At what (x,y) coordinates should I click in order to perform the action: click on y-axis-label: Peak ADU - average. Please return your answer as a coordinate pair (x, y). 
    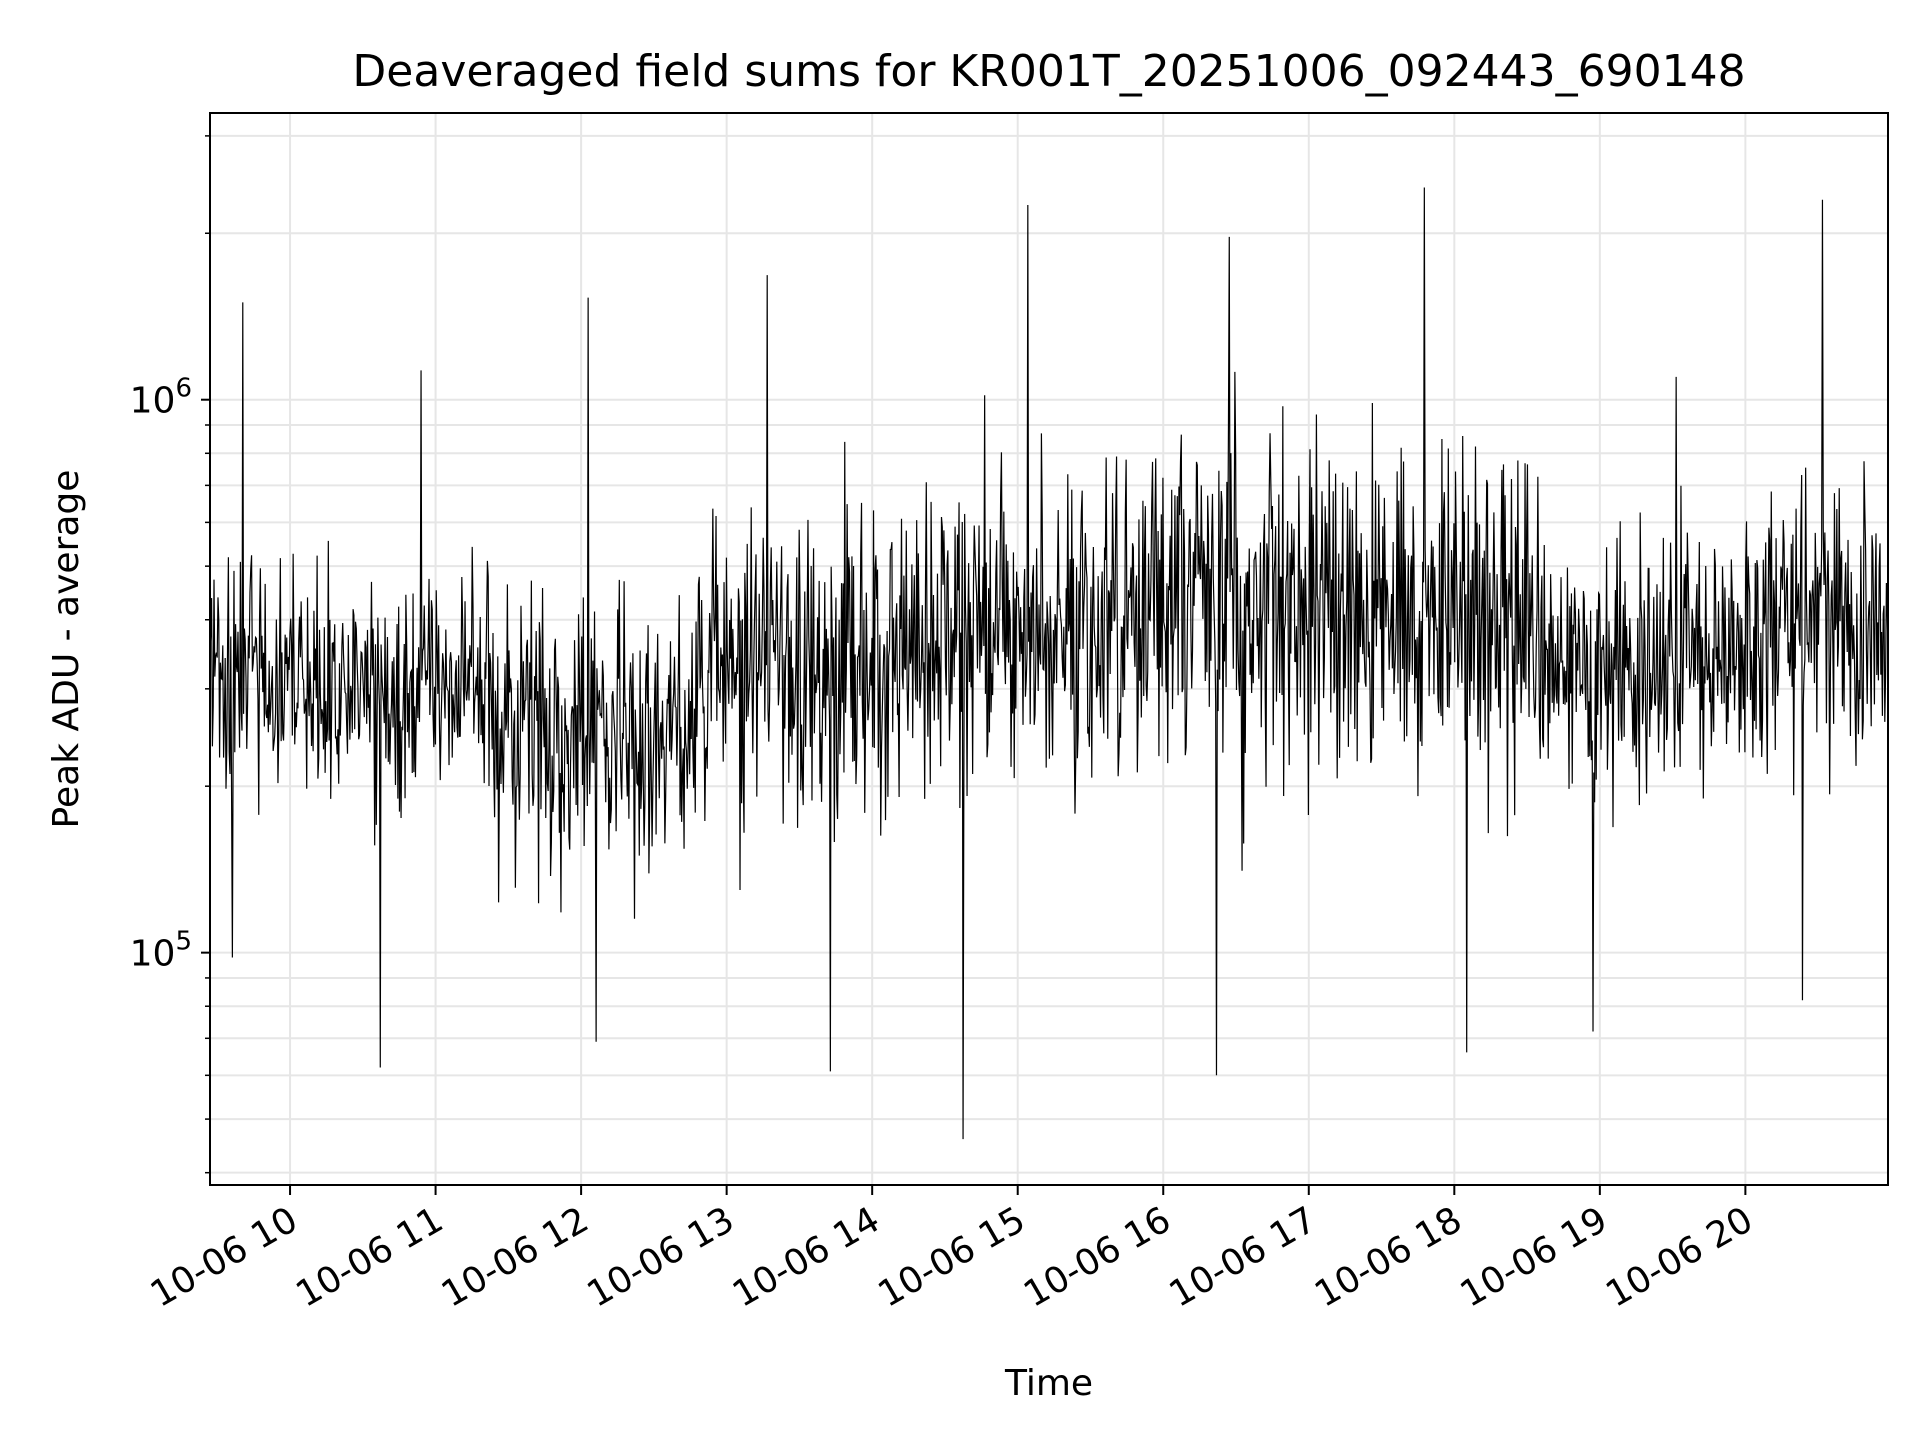
    Looking at the image, I should click on (66, 649).